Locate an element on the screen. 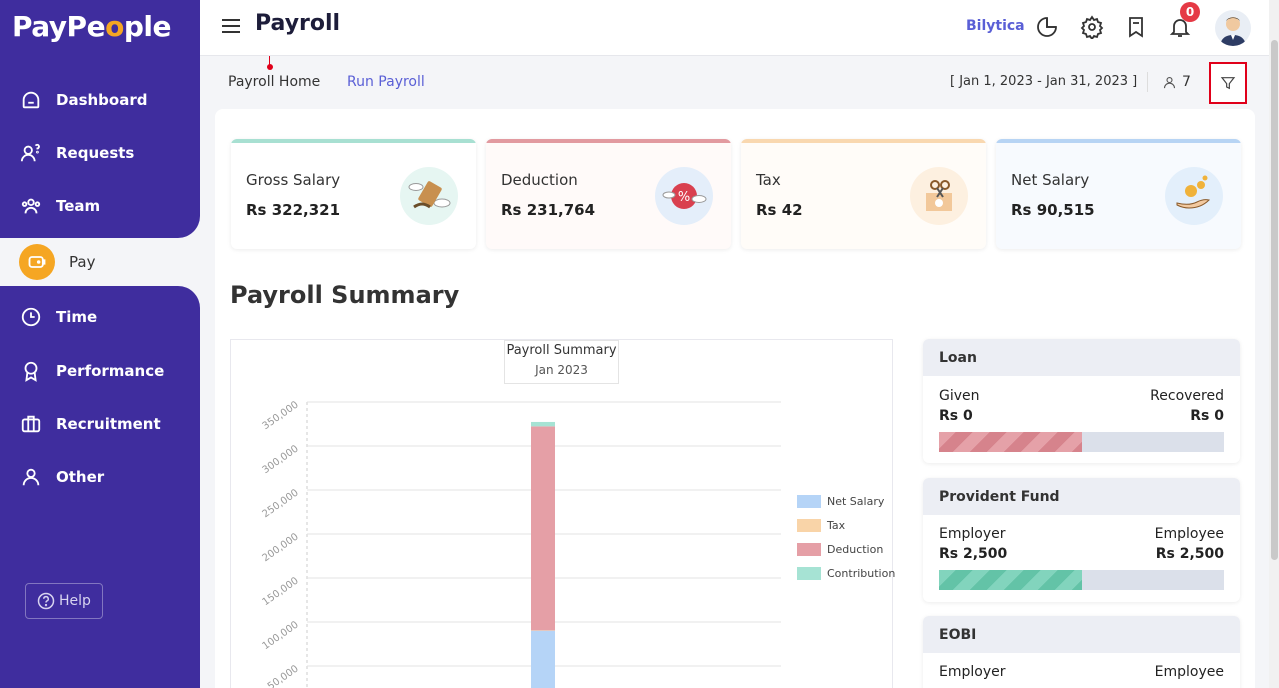  eobi-labels-row: Employer Employee is located at coordinates (1081, 674).